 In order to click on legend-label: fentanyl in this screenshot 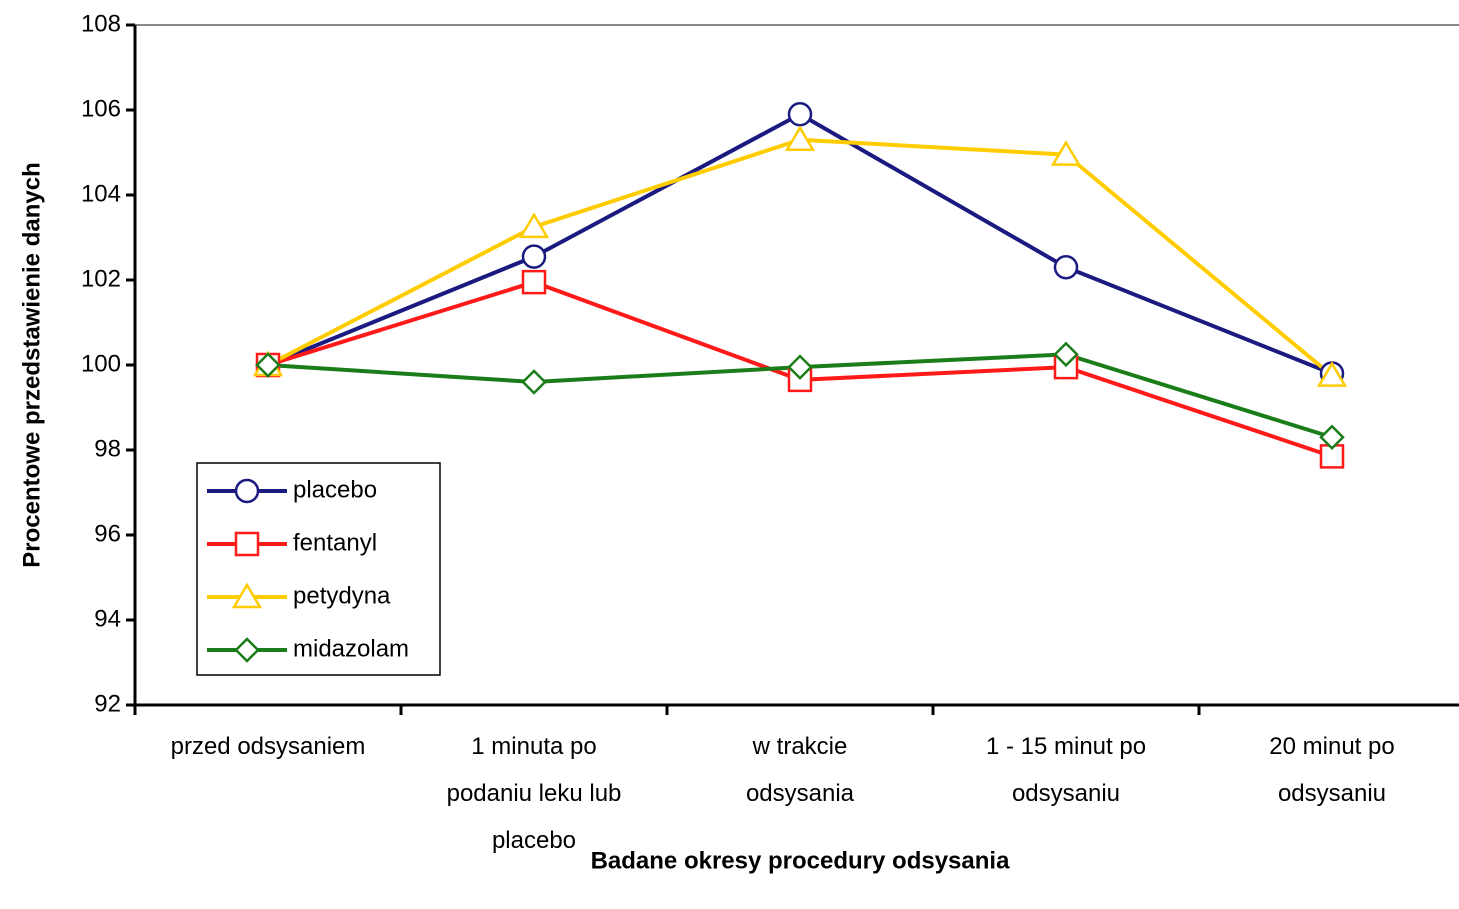, I will do `click(335, 542)`.